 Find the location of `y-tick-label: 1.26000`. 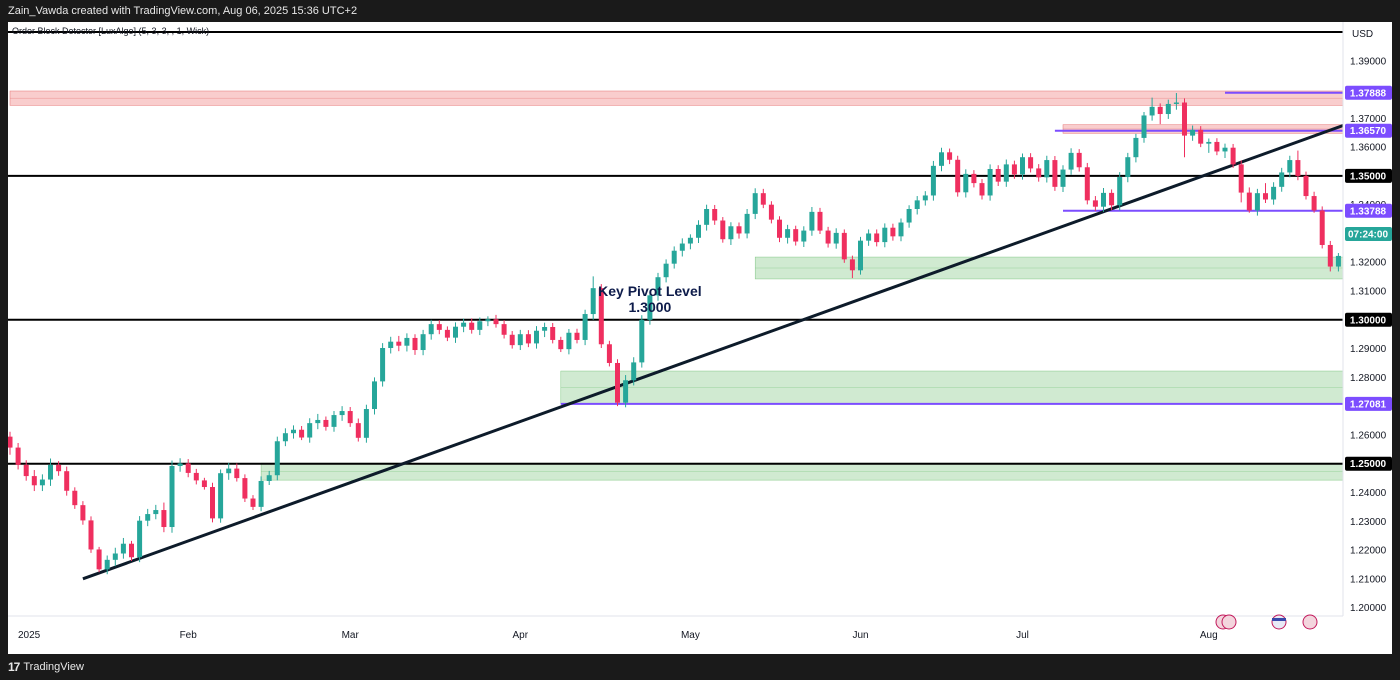

y-tick-label: 1.26000 is located at coordinates (1368, 435).